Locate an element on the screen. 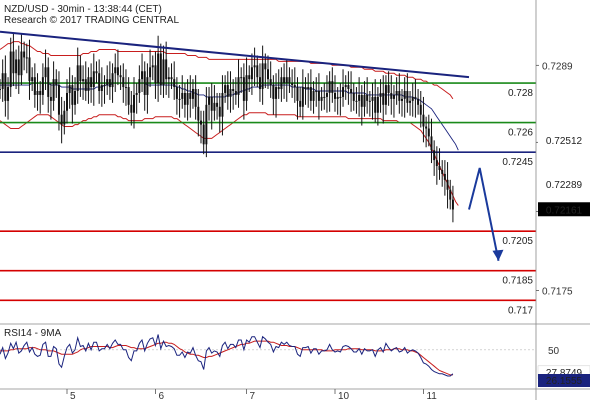  price-tag-0-box is located at coordinates (564, 139).